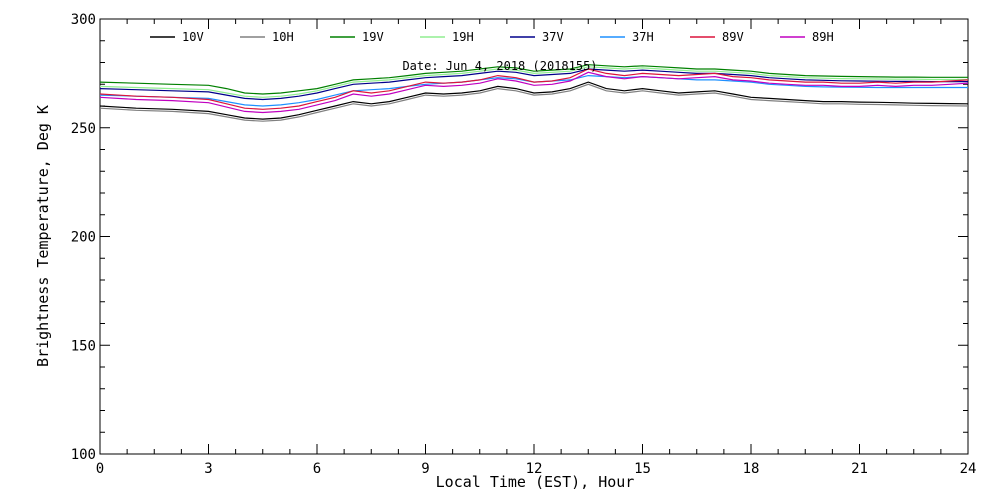 The image size is (1000, 500). What do you see at coordinates (751, 469) in the screenshot?
I see `x-tick-label: 18` at bounding box center [751, 469].